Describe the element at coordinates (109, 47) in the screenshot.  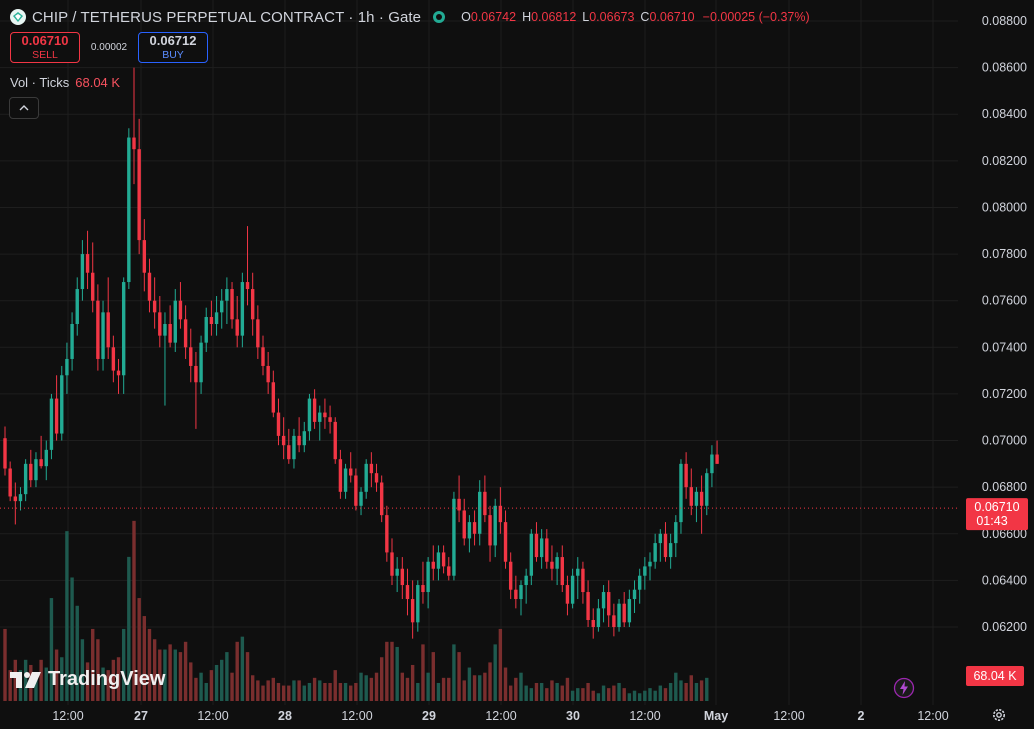
I see `spread-value: 0.00002` at that location.